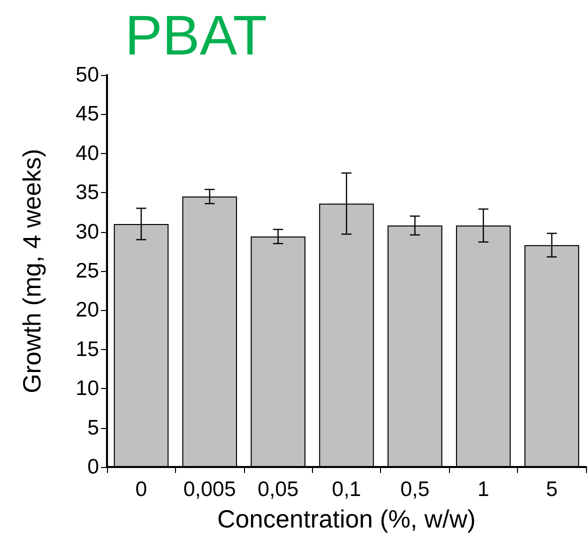  Describe the element at coordinates (415, 489) in the screenshot. I see `x-tick-label: 0,5` at that location.